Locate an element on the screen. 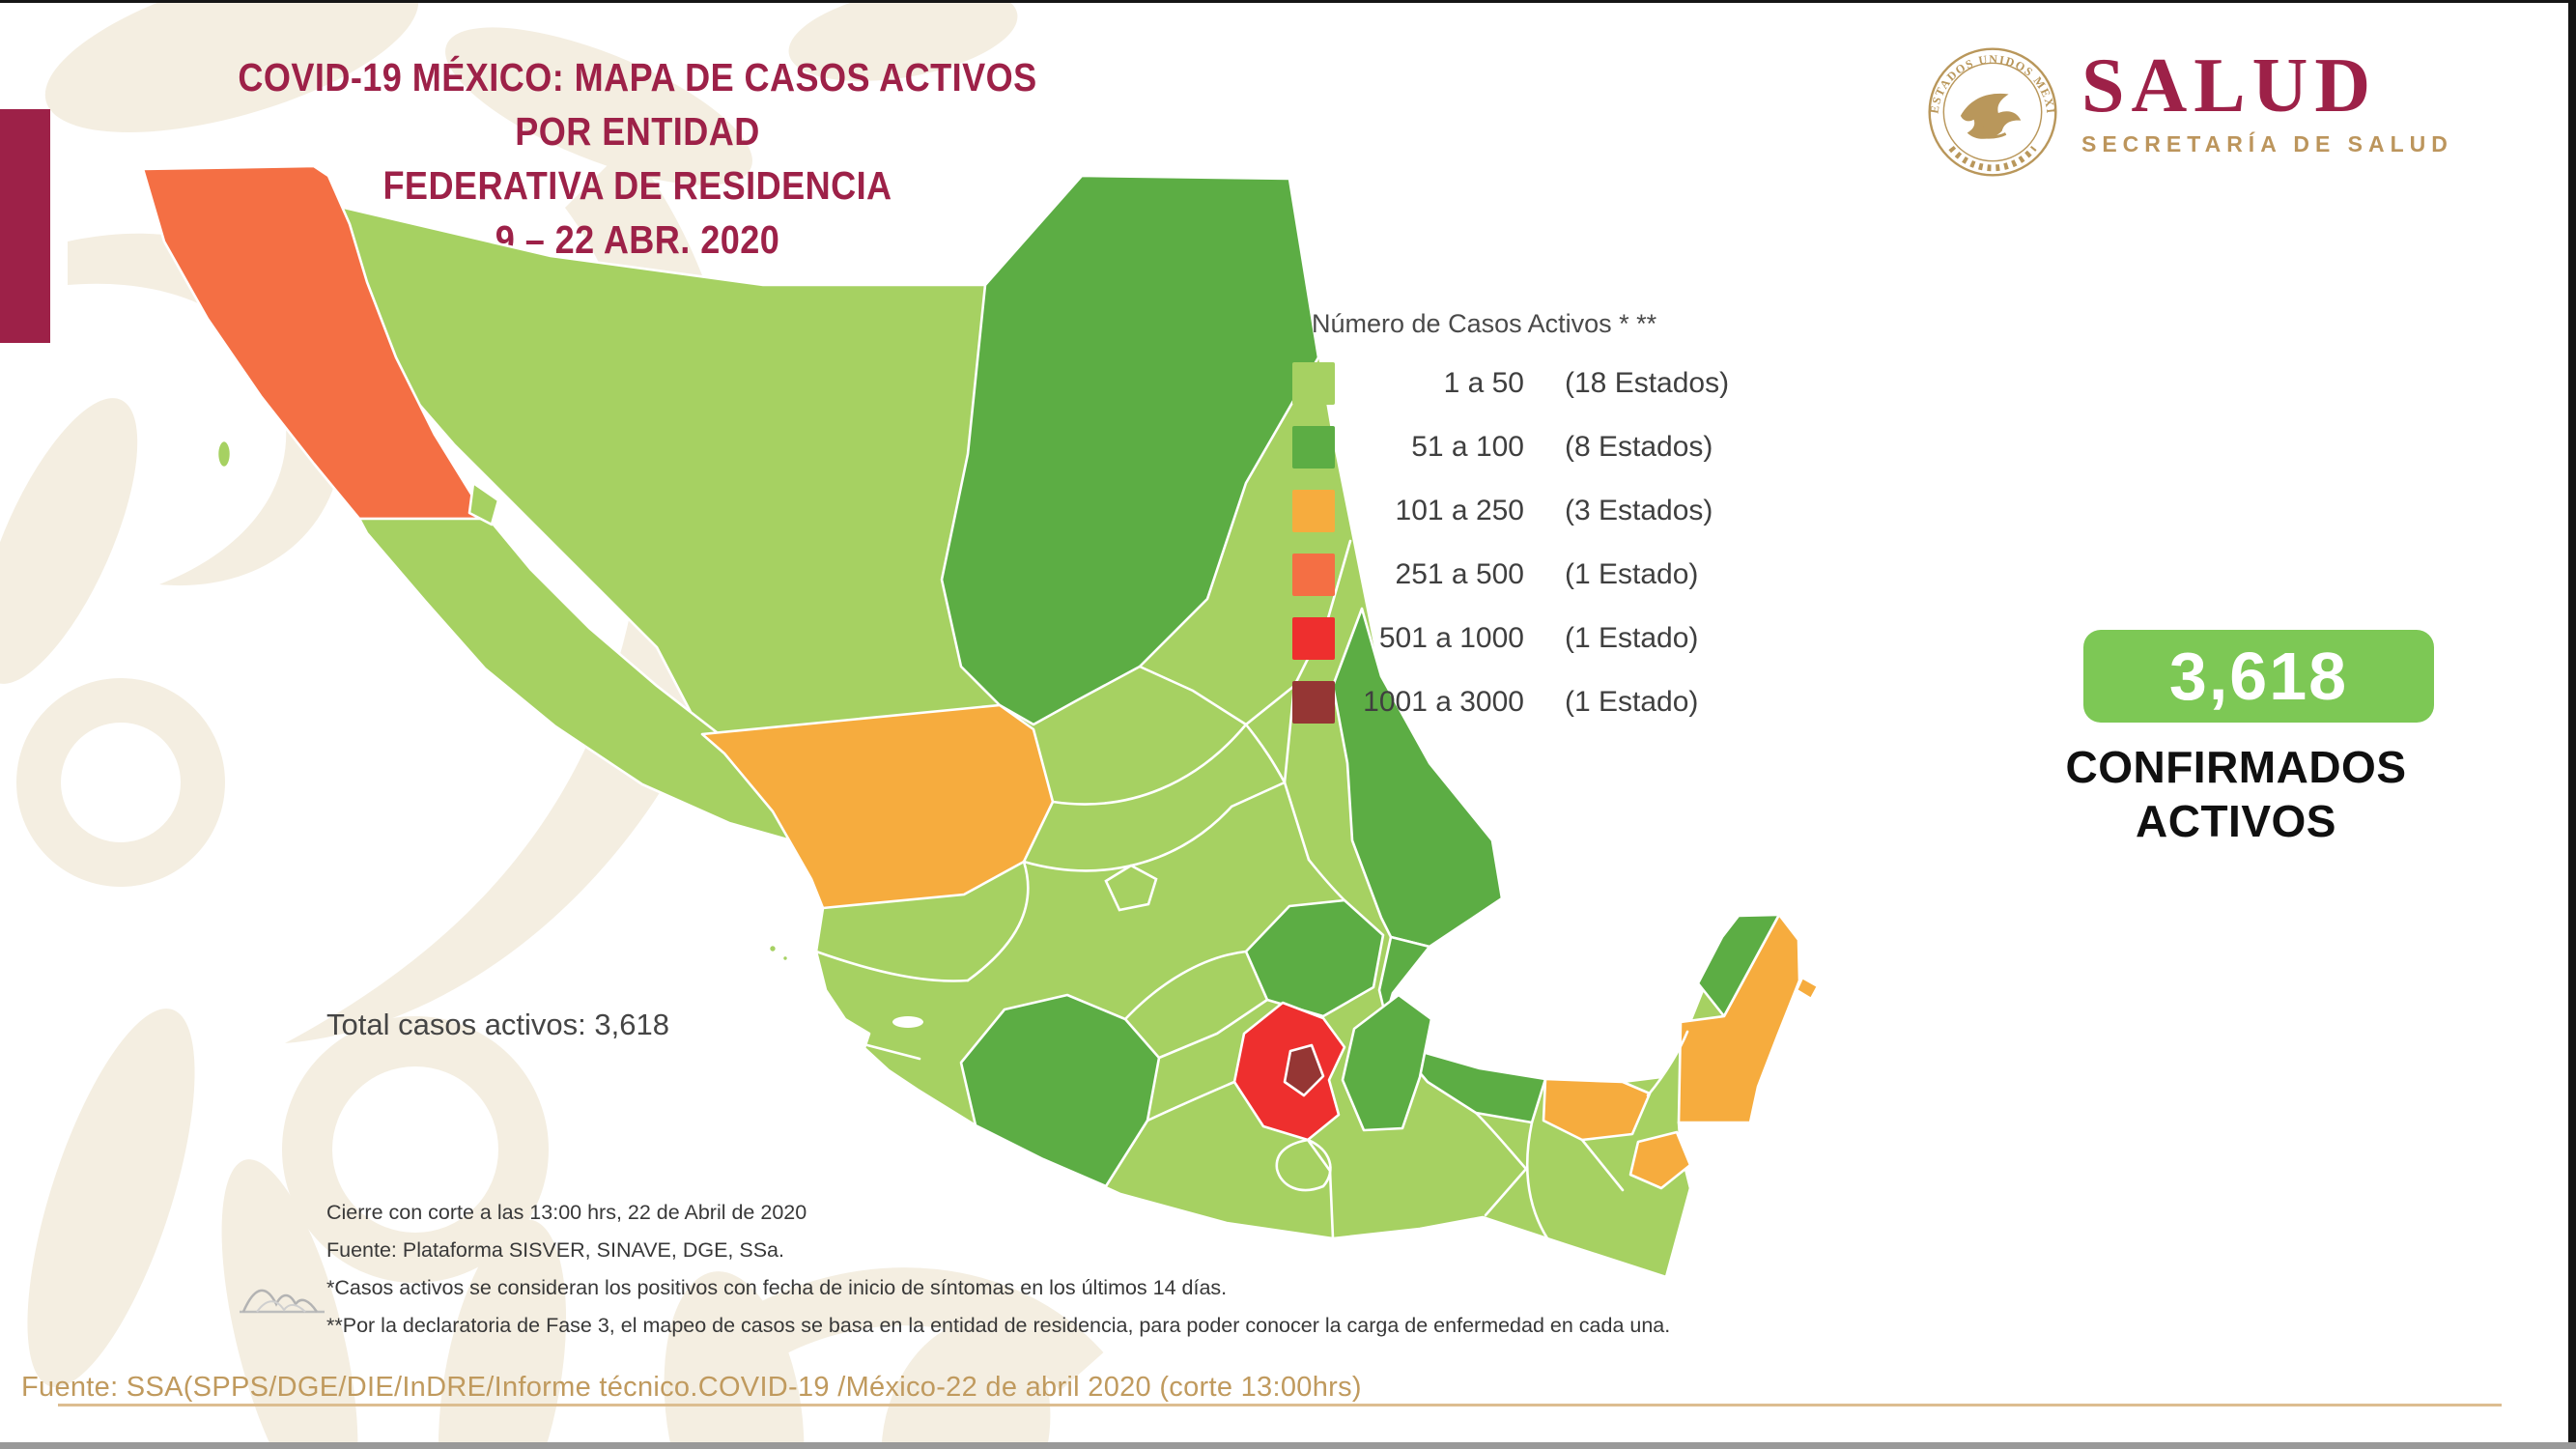 The width and height of the screenshot is (2576, 1449). legend-item: 101 a 250 (3 Estados) is located at coordinates (1533, 511).